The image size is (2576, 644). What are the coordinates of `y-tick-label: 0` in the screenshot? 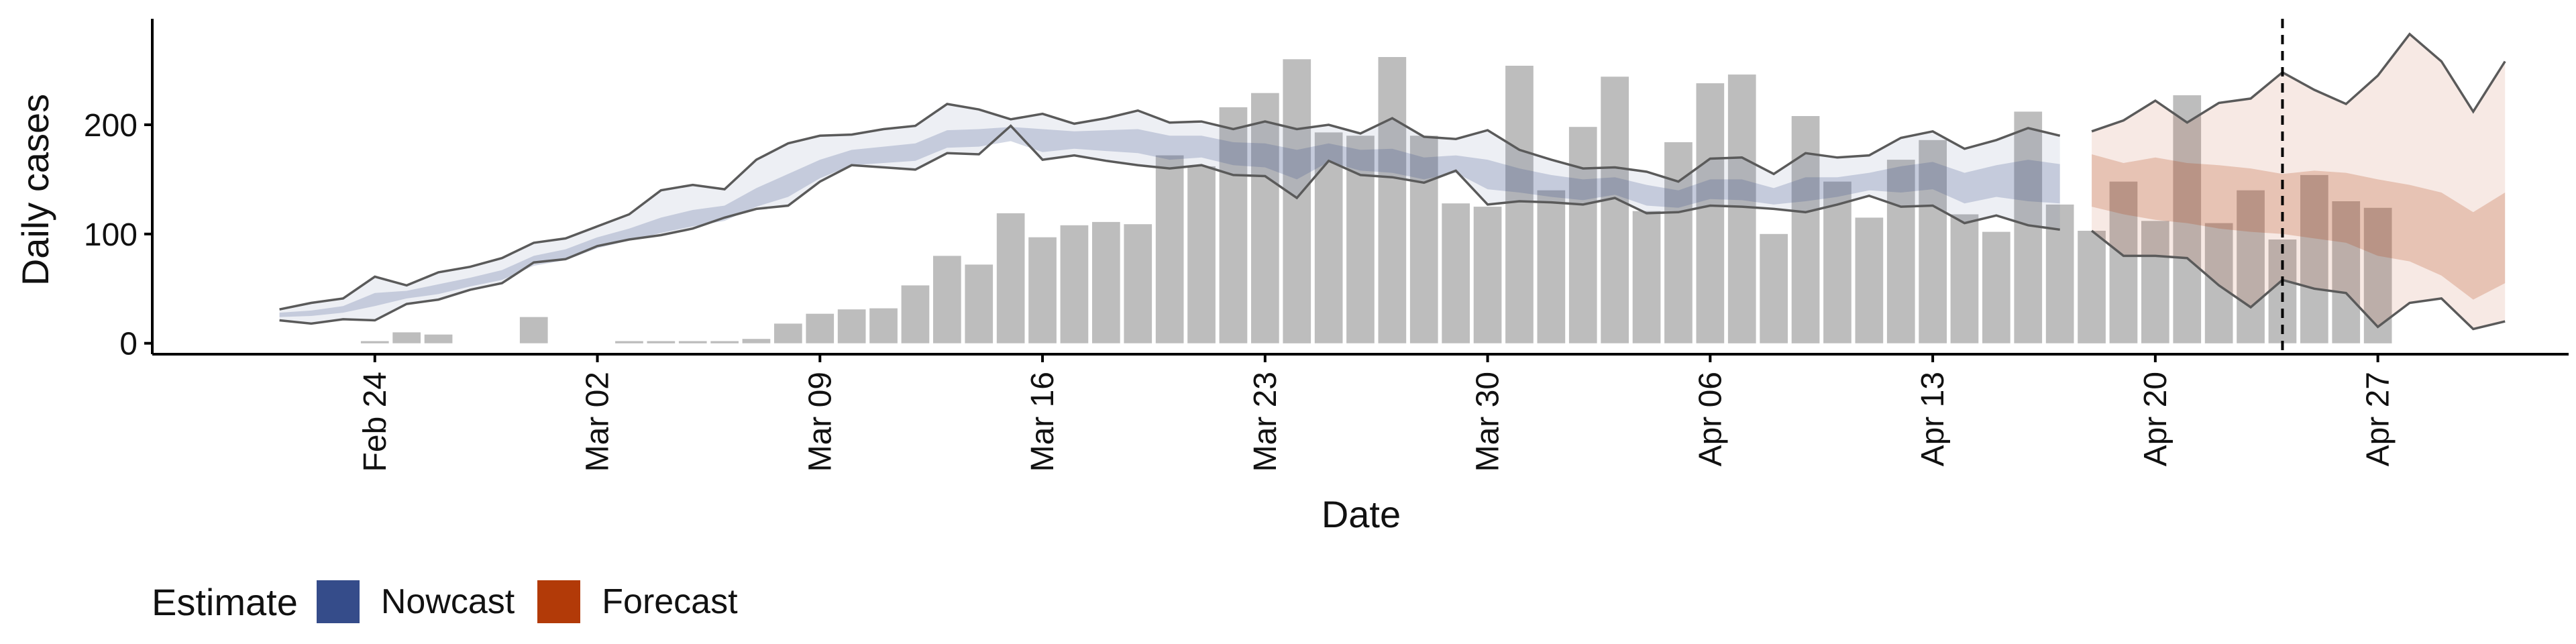 It's located at (128, 344).